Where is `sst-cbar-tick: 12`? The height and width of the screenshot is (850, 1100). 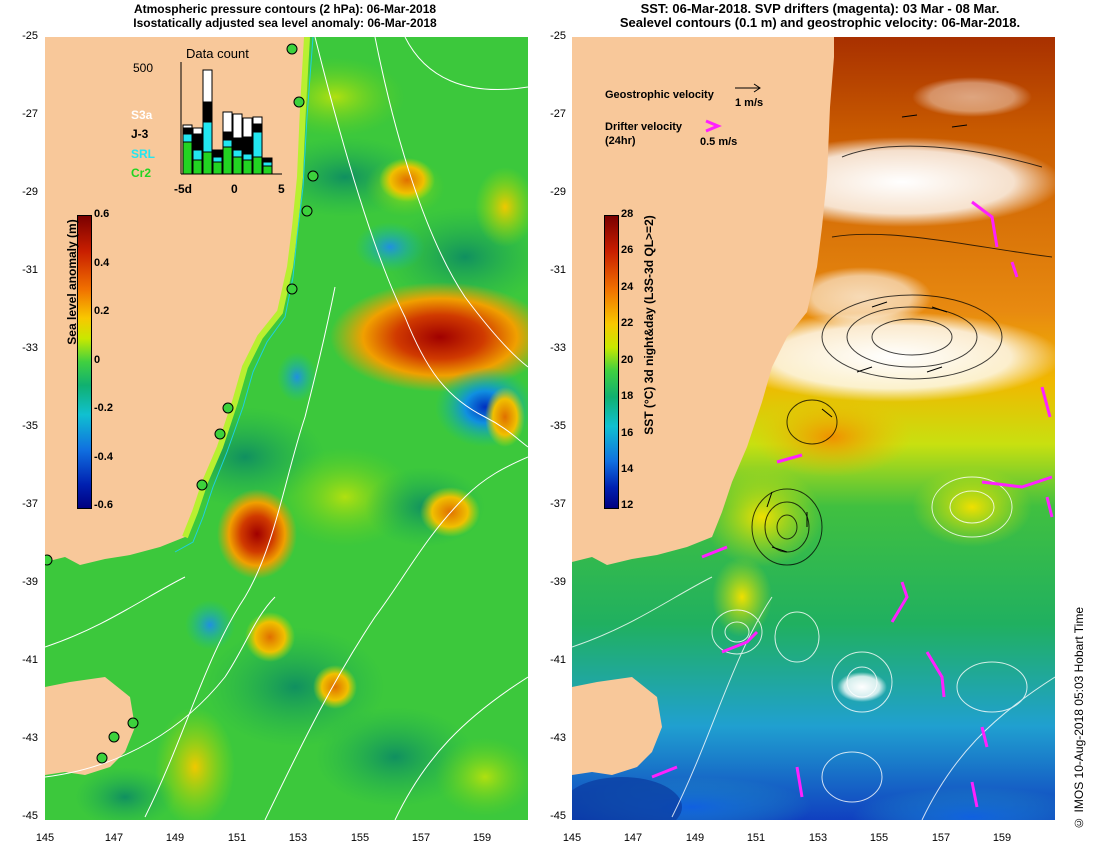
sst-cbar-tick: 12 is located at coordinates (627, 505).